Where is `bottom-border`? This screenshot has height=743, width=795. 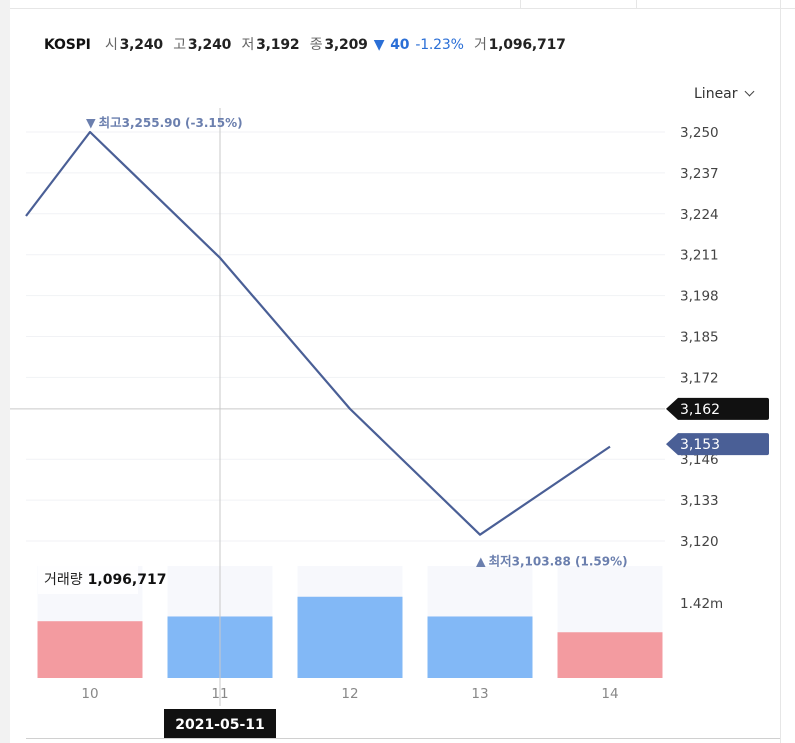
bottom-border is located at coordinates (403, 738).